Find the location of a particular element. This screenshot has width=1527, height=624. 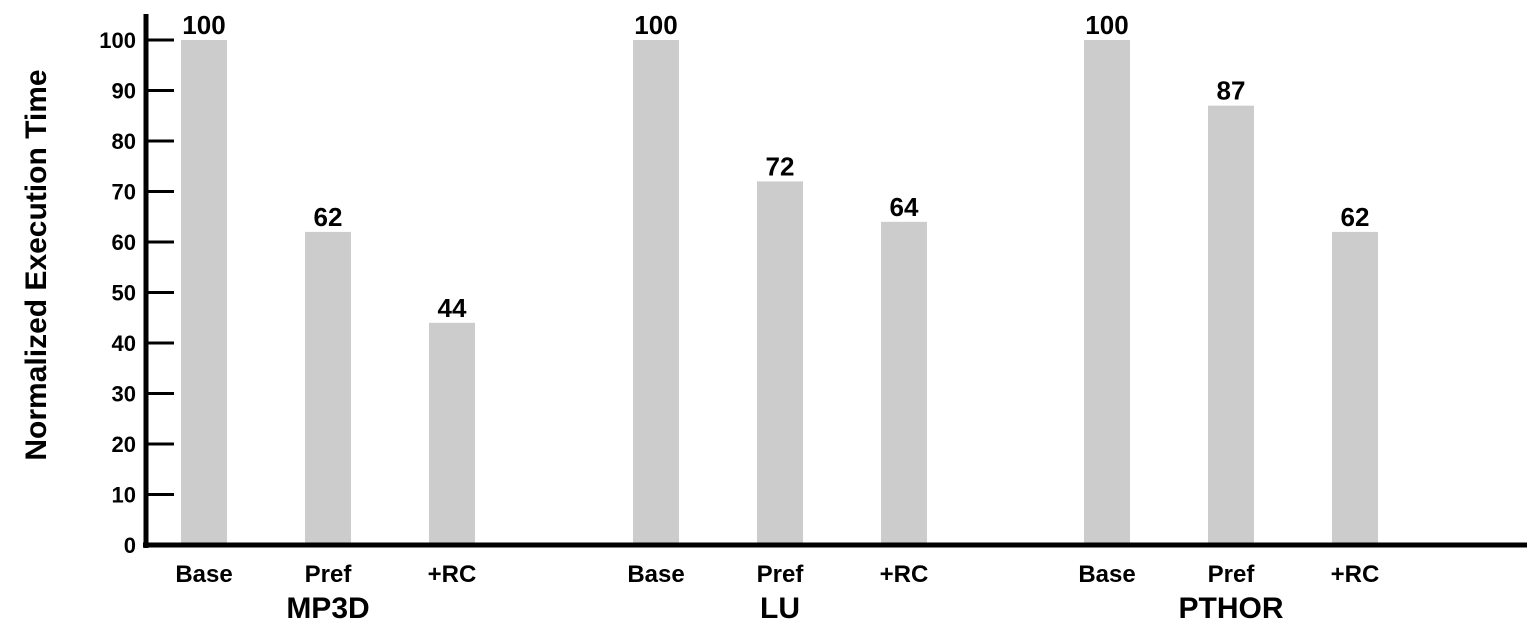

y-tick-label: 10 is located at coordinates (124, 495).